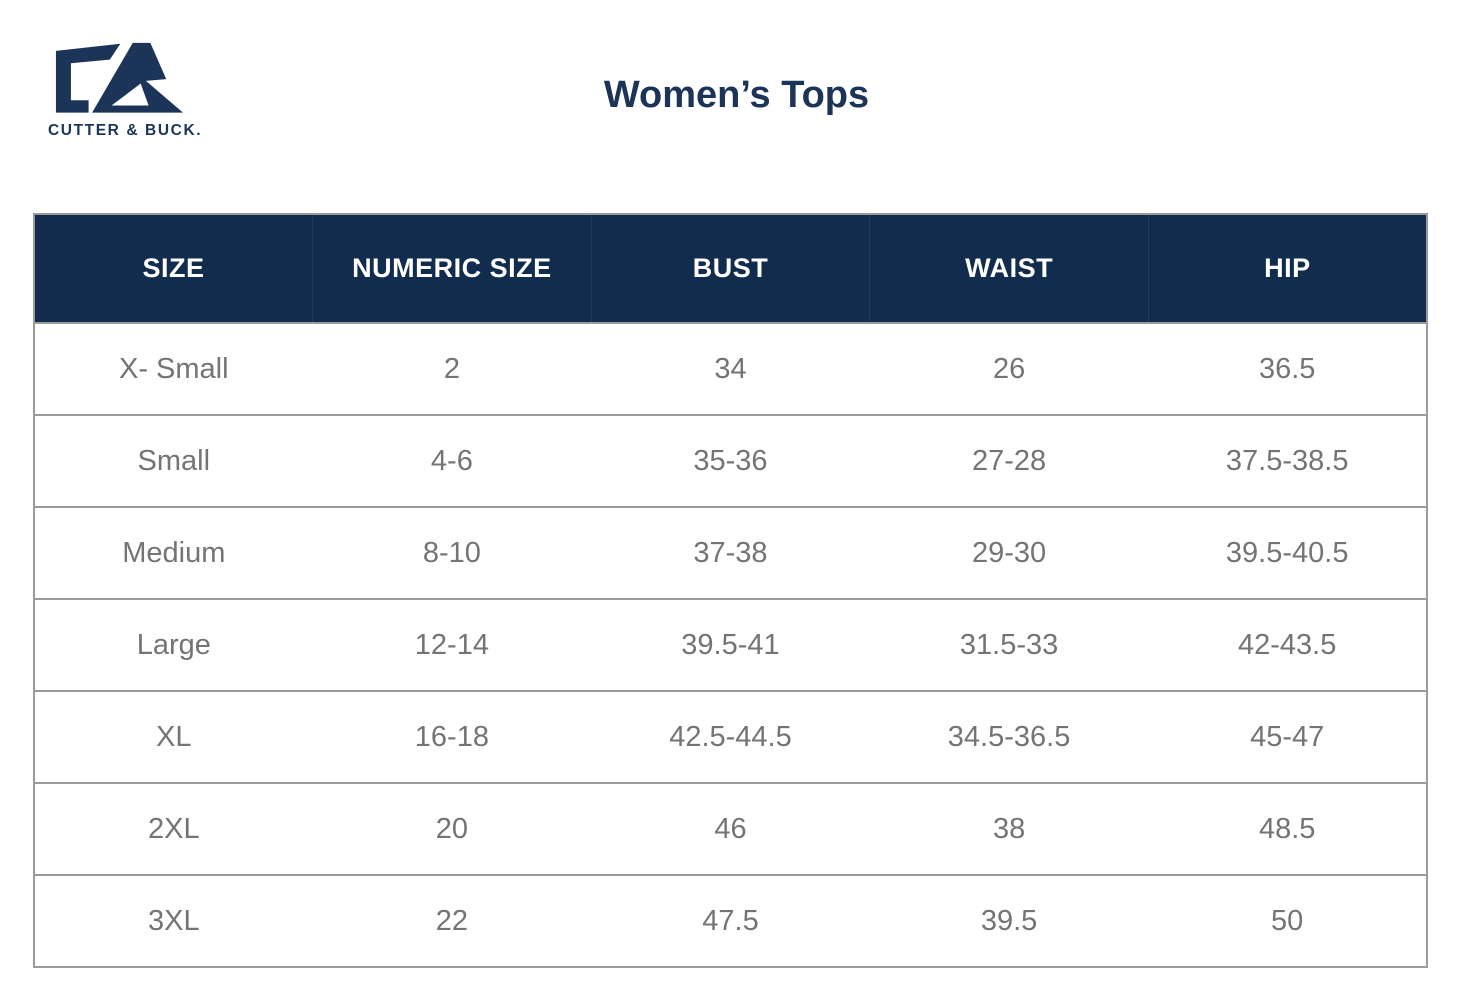 Image resolution: width=1473 pixels, height=992 pixels. What do you see at coordinates (452, 460) in the screenshot?
I see `table-cell: 4-6` at bounding box center [452, 460].